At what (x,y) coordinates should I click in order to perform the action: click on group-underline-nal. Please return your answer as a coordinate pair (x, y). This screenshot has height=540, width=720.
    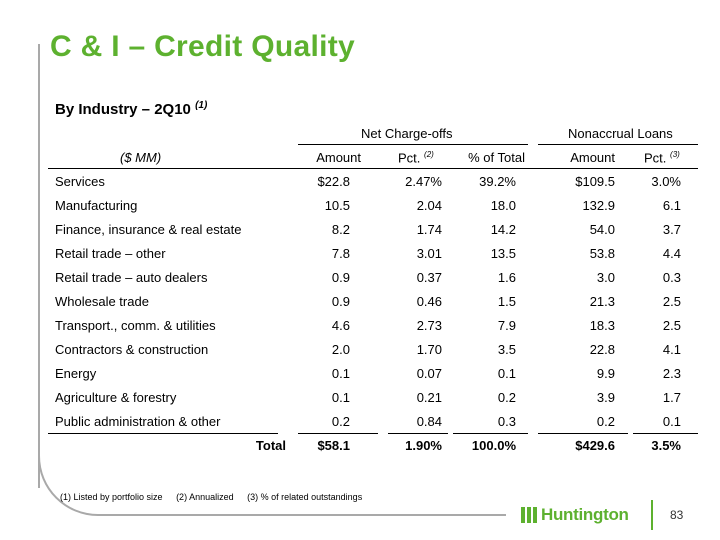
    Looking at the image, I should click on (618, 144).